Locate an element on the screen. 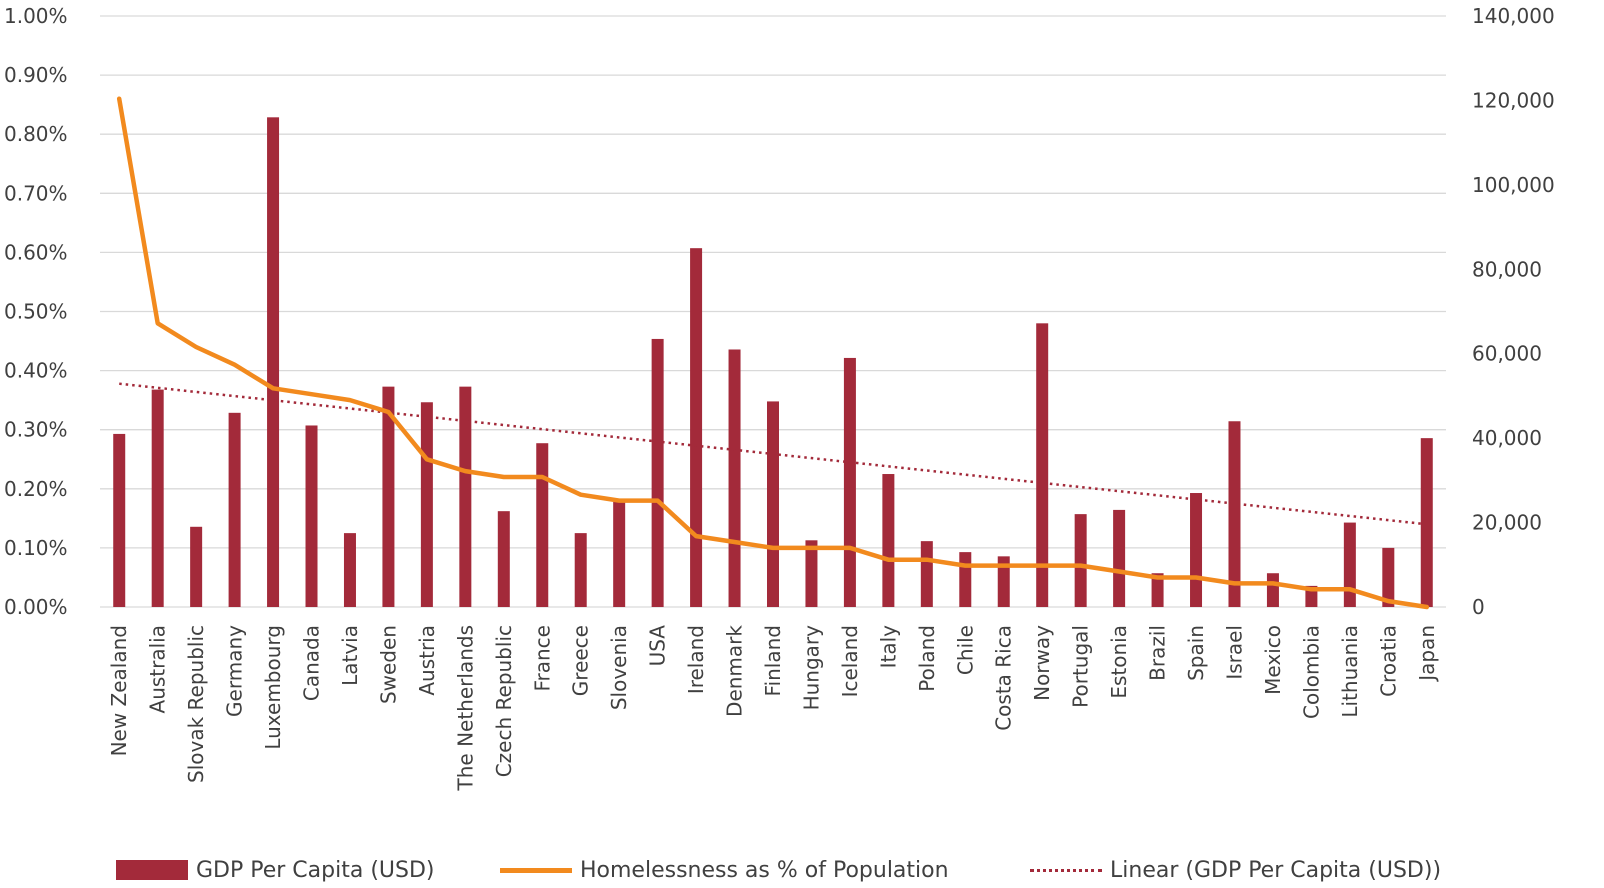 This screenshot has height=888, width=1604. left-tick-label: 0.70% is located at coordinates (36, 193).